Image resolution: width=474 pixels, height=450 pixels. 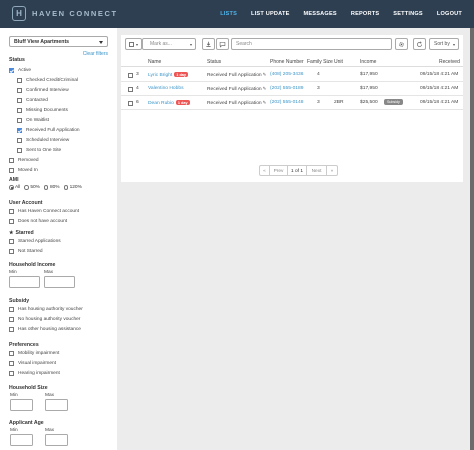 What do you see at coordinates (58, 160) in the screenshot?
I see `status-option: Removed` at bounding box center [58, 160].